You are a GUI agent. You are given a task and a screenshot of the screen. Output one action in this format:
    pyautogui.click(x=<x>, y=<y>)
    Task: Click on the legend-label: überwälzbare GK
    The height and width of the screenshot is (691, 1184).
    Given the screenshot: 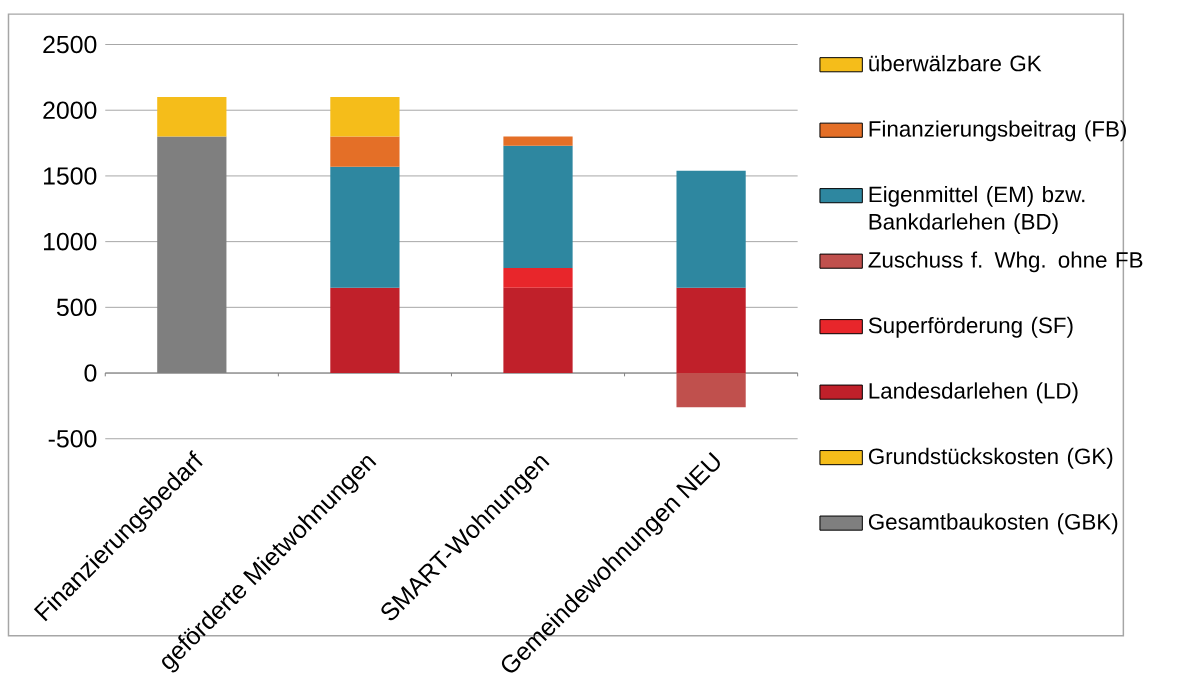 What is the action you would take?
    pyautogui.click(x=955, y=63)
    